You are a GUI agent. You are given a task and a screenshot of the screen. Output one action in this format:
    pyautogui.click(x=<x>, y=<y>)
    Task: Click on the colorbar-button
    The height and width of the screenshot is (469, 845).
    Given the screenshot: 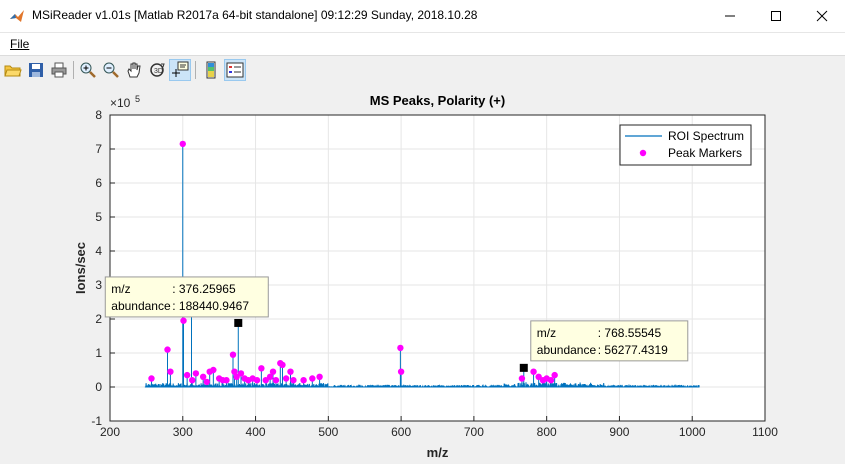 What is the action you would take?
    pyautogui.click(x=211, y=70)
    